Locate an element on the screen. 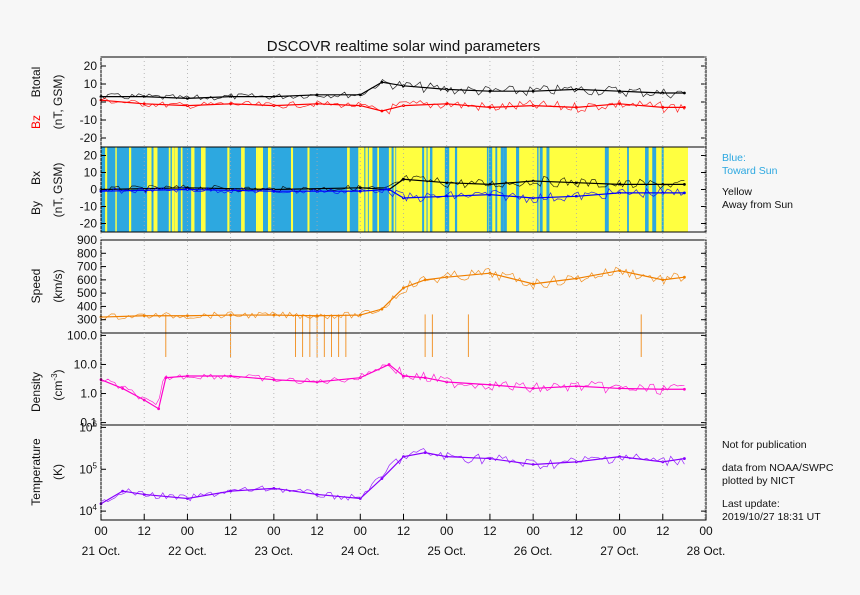  y-tick-label: 500 is located at coordinates (87, 293).